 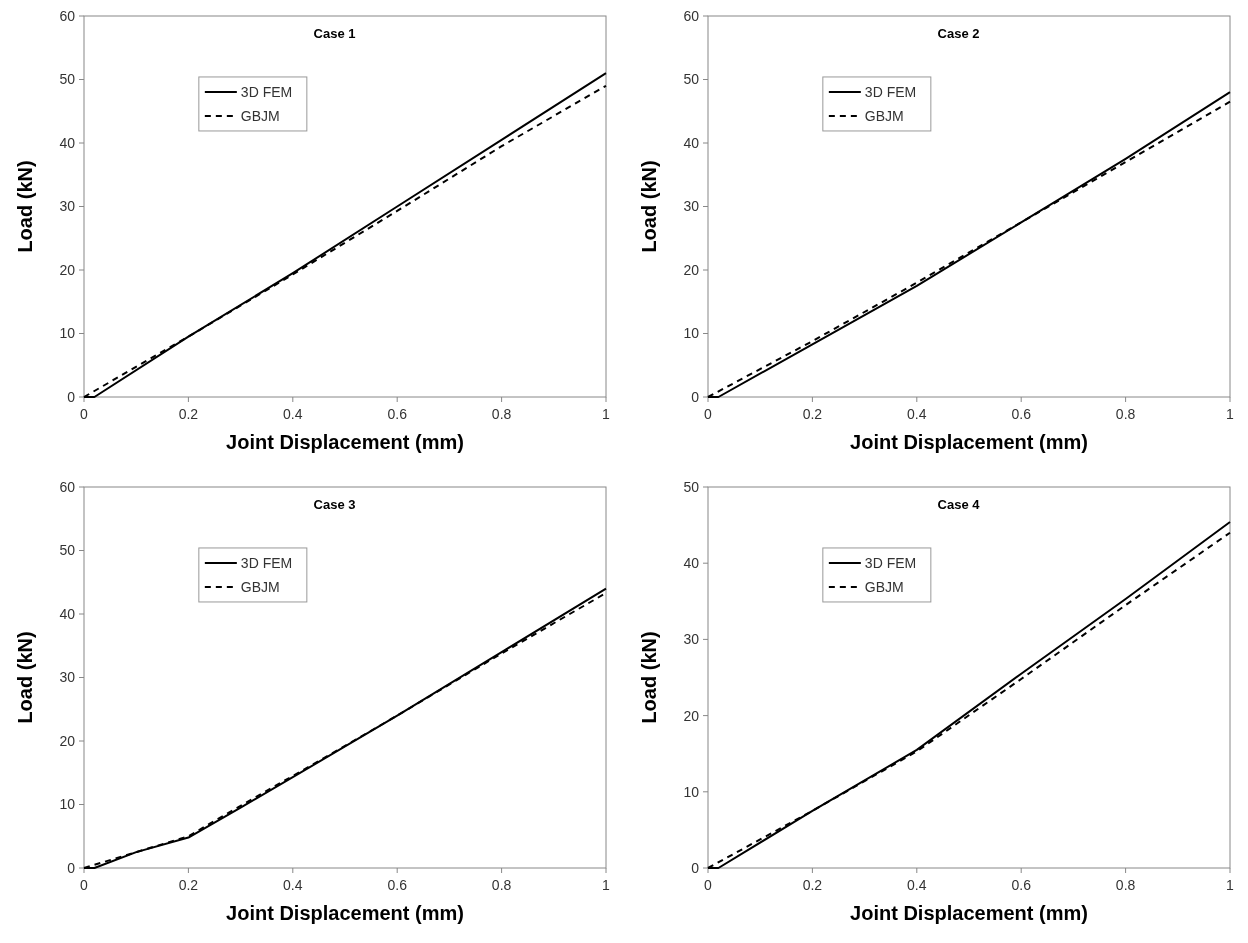 I want to click on text: Case 4, so click(x=959, y=504).